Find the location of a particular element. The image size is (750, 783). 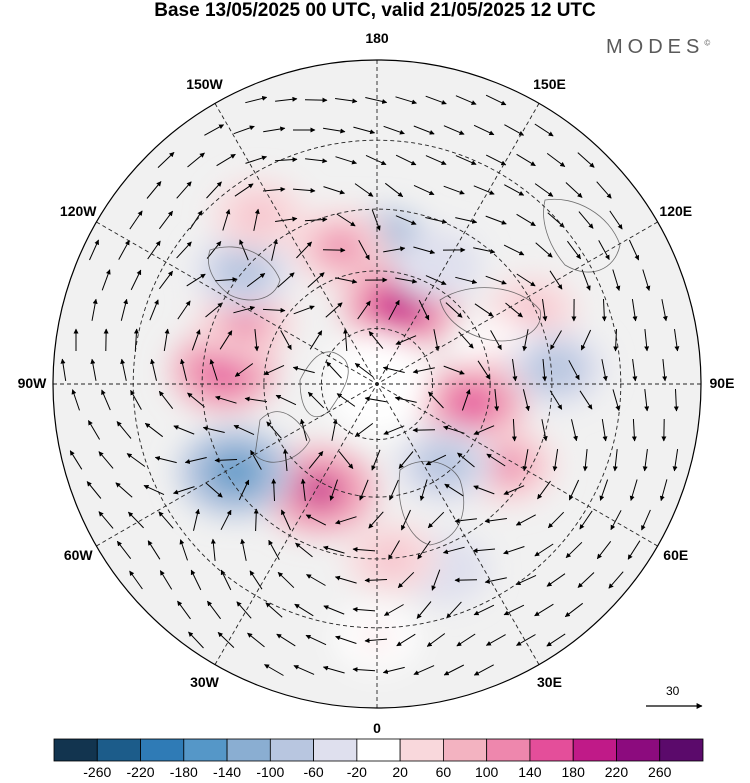

longitude-label-150w: 150W is located at coordinates (204, 84).